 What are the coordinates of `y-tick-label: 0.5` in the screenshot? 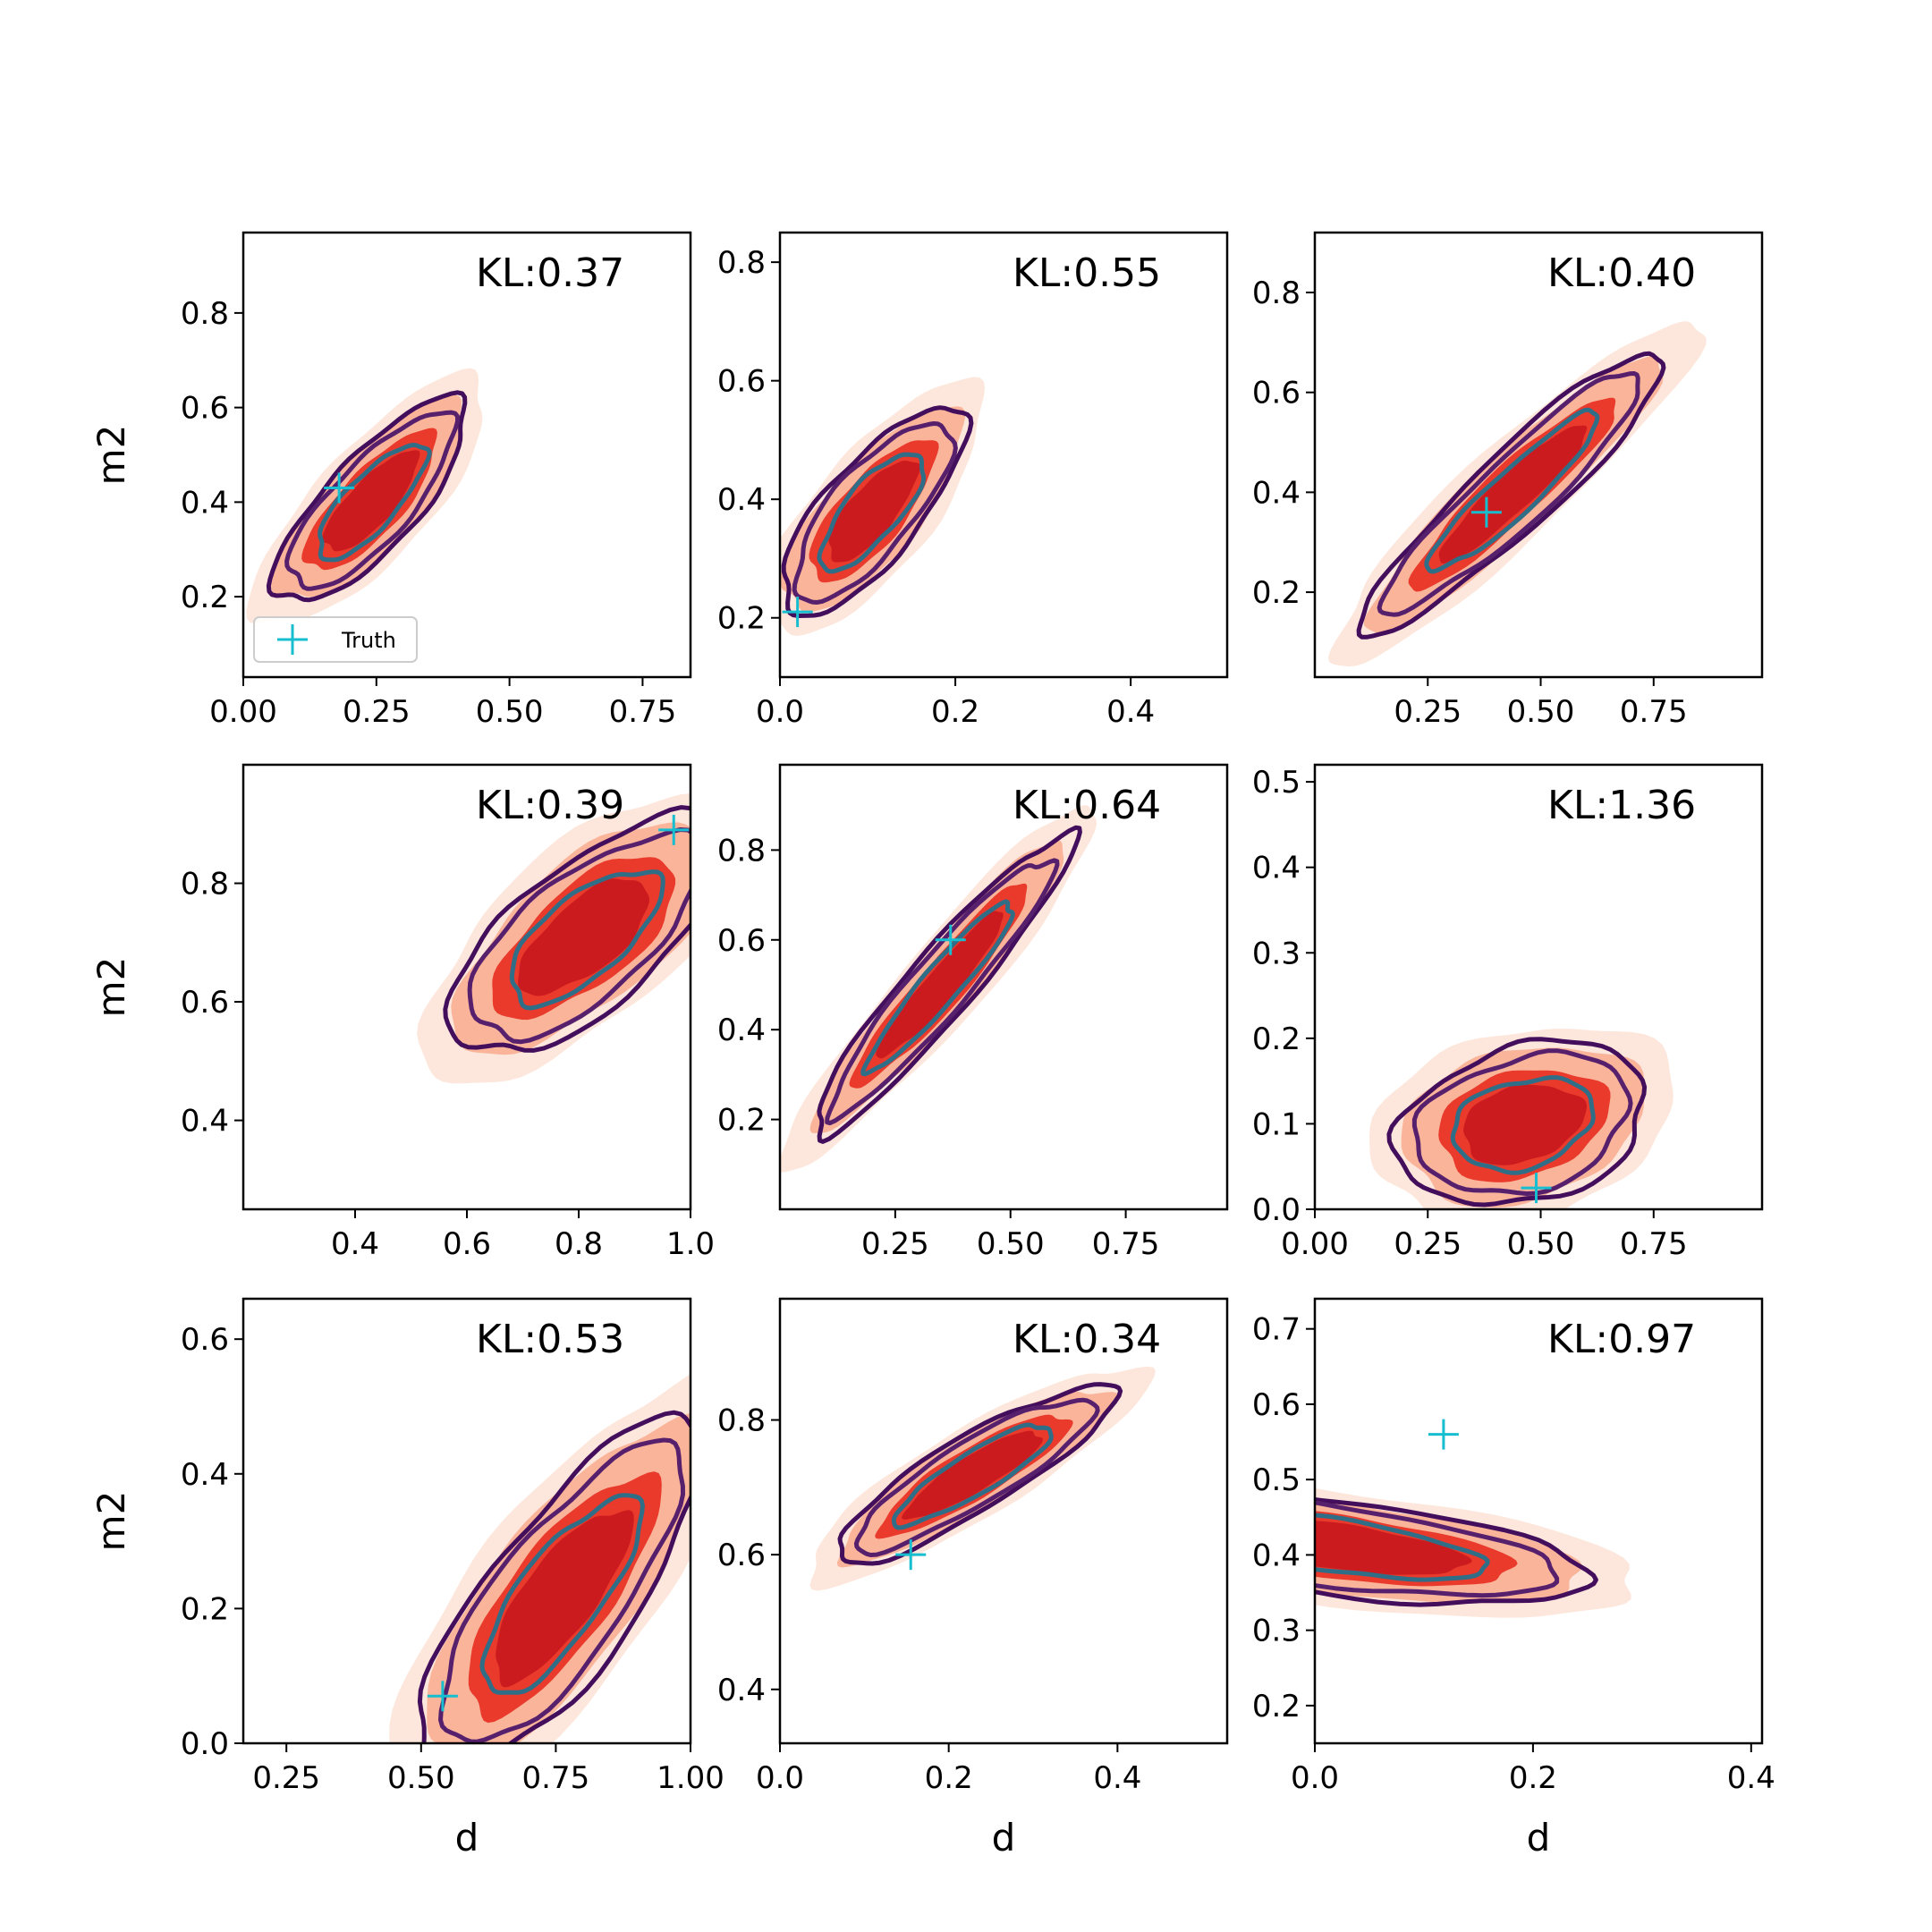 It's located at (1276, 783).